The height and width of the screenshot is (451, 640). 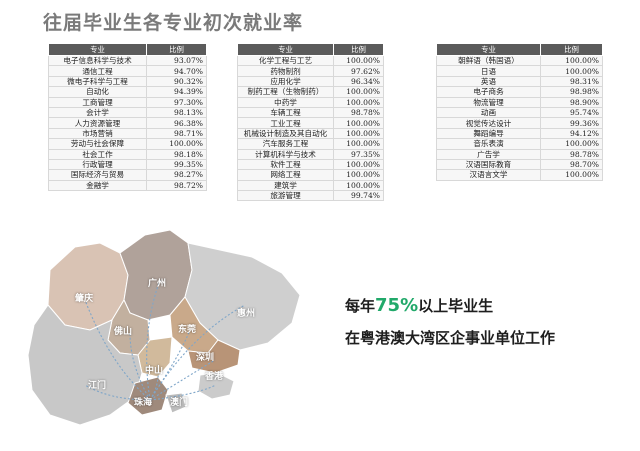 What do you see at coordinates (97, 185) in the screenshot?
I see `major-name-cell: 金融学` at bounding box center [97, 185].